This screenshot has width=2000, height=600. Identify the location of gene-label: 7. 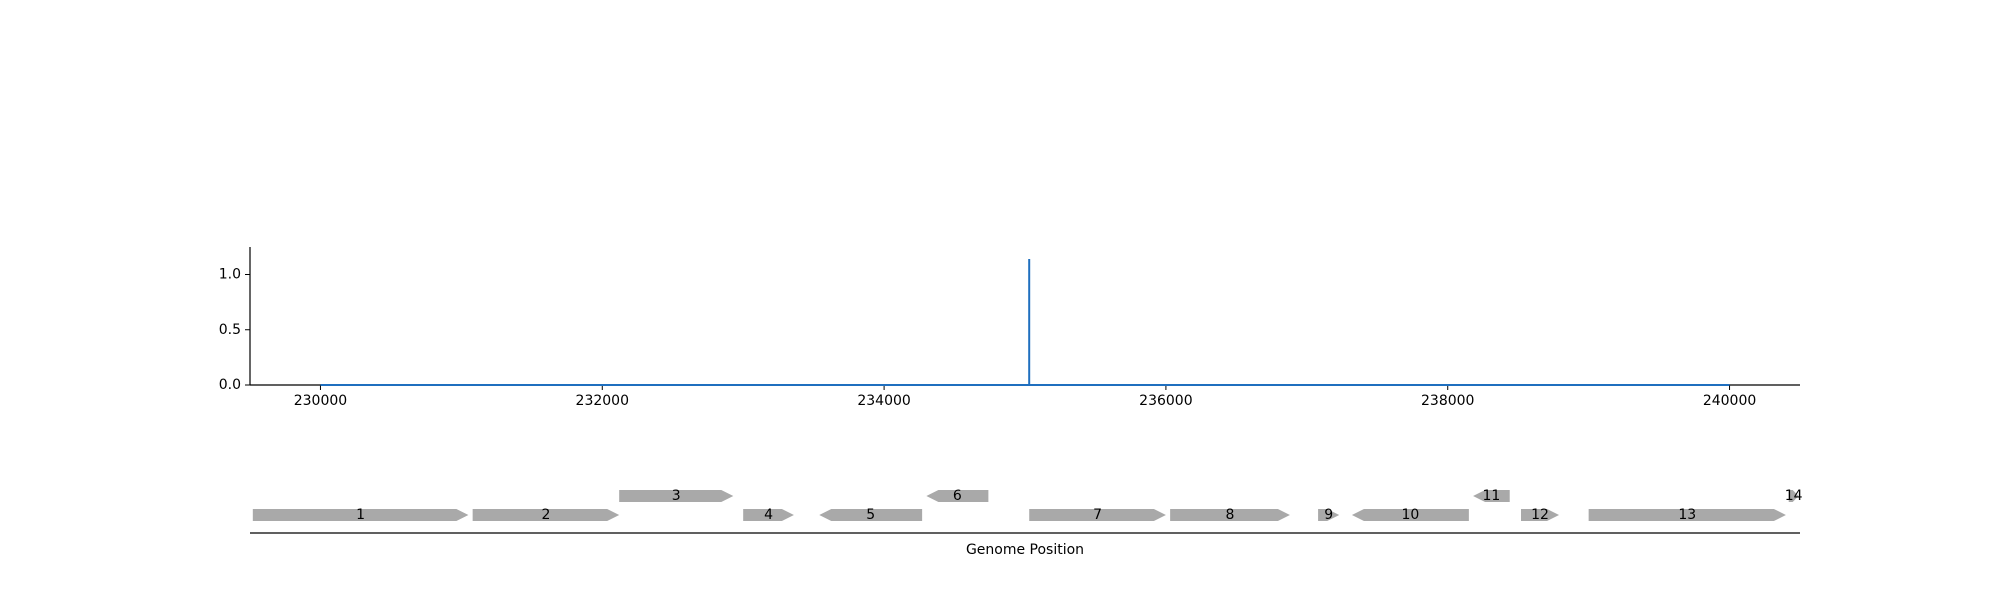
(1097, 515).